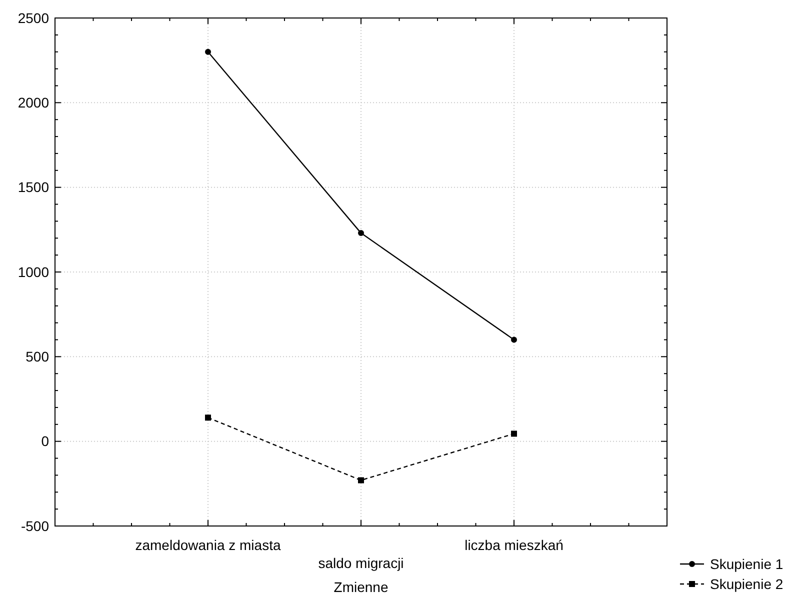 The height and width of the screenshot is (597, 796). I want to click on y-tick-label: 1500, so click(34, 187).